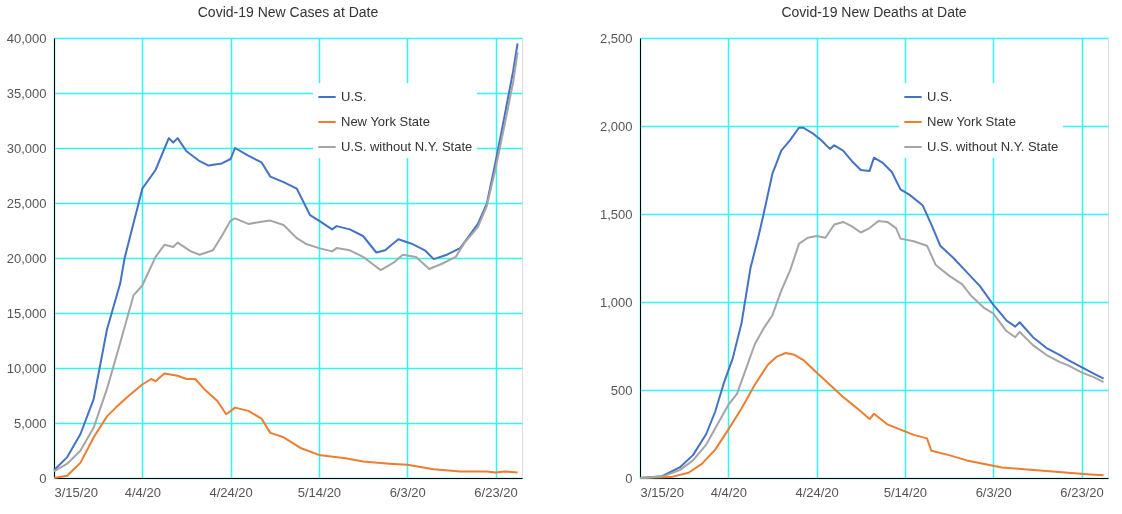  What do you see at coordinates (26, 258) in the screenshot?
I see `y-tick-label: 20,000` at bounding box center [26, 258].